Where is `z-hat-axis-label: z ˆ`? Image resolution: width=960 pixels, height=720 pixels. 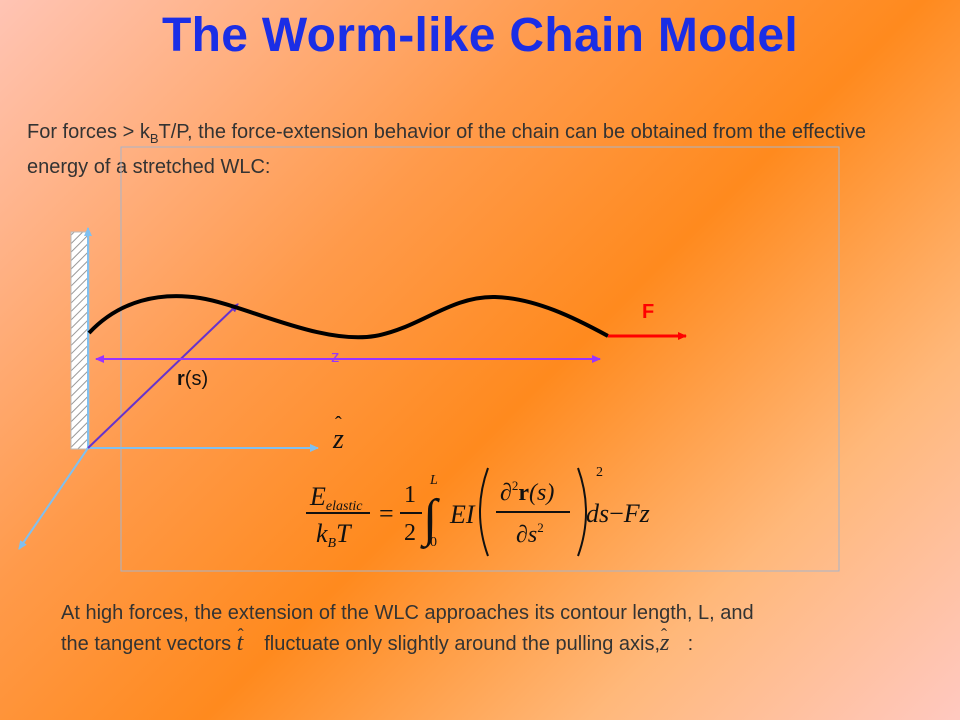
z-hat-axis-label: z ˆ is located at coordinates (338, 434).